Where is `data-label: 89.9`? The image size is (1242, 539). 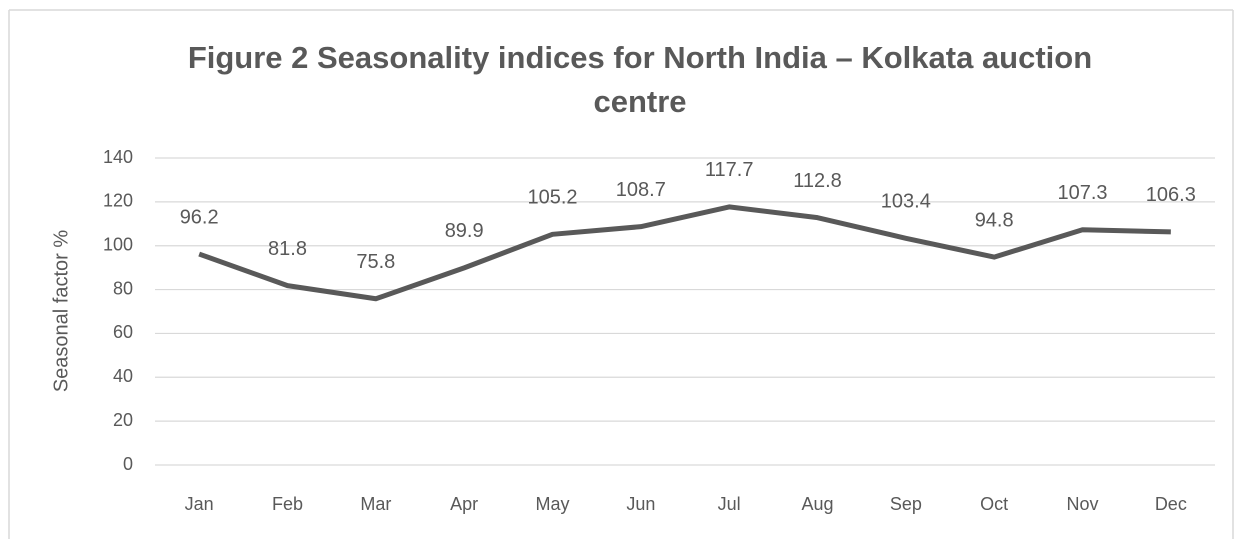 data-label: 89.9 is located at coordinates (464, 231).